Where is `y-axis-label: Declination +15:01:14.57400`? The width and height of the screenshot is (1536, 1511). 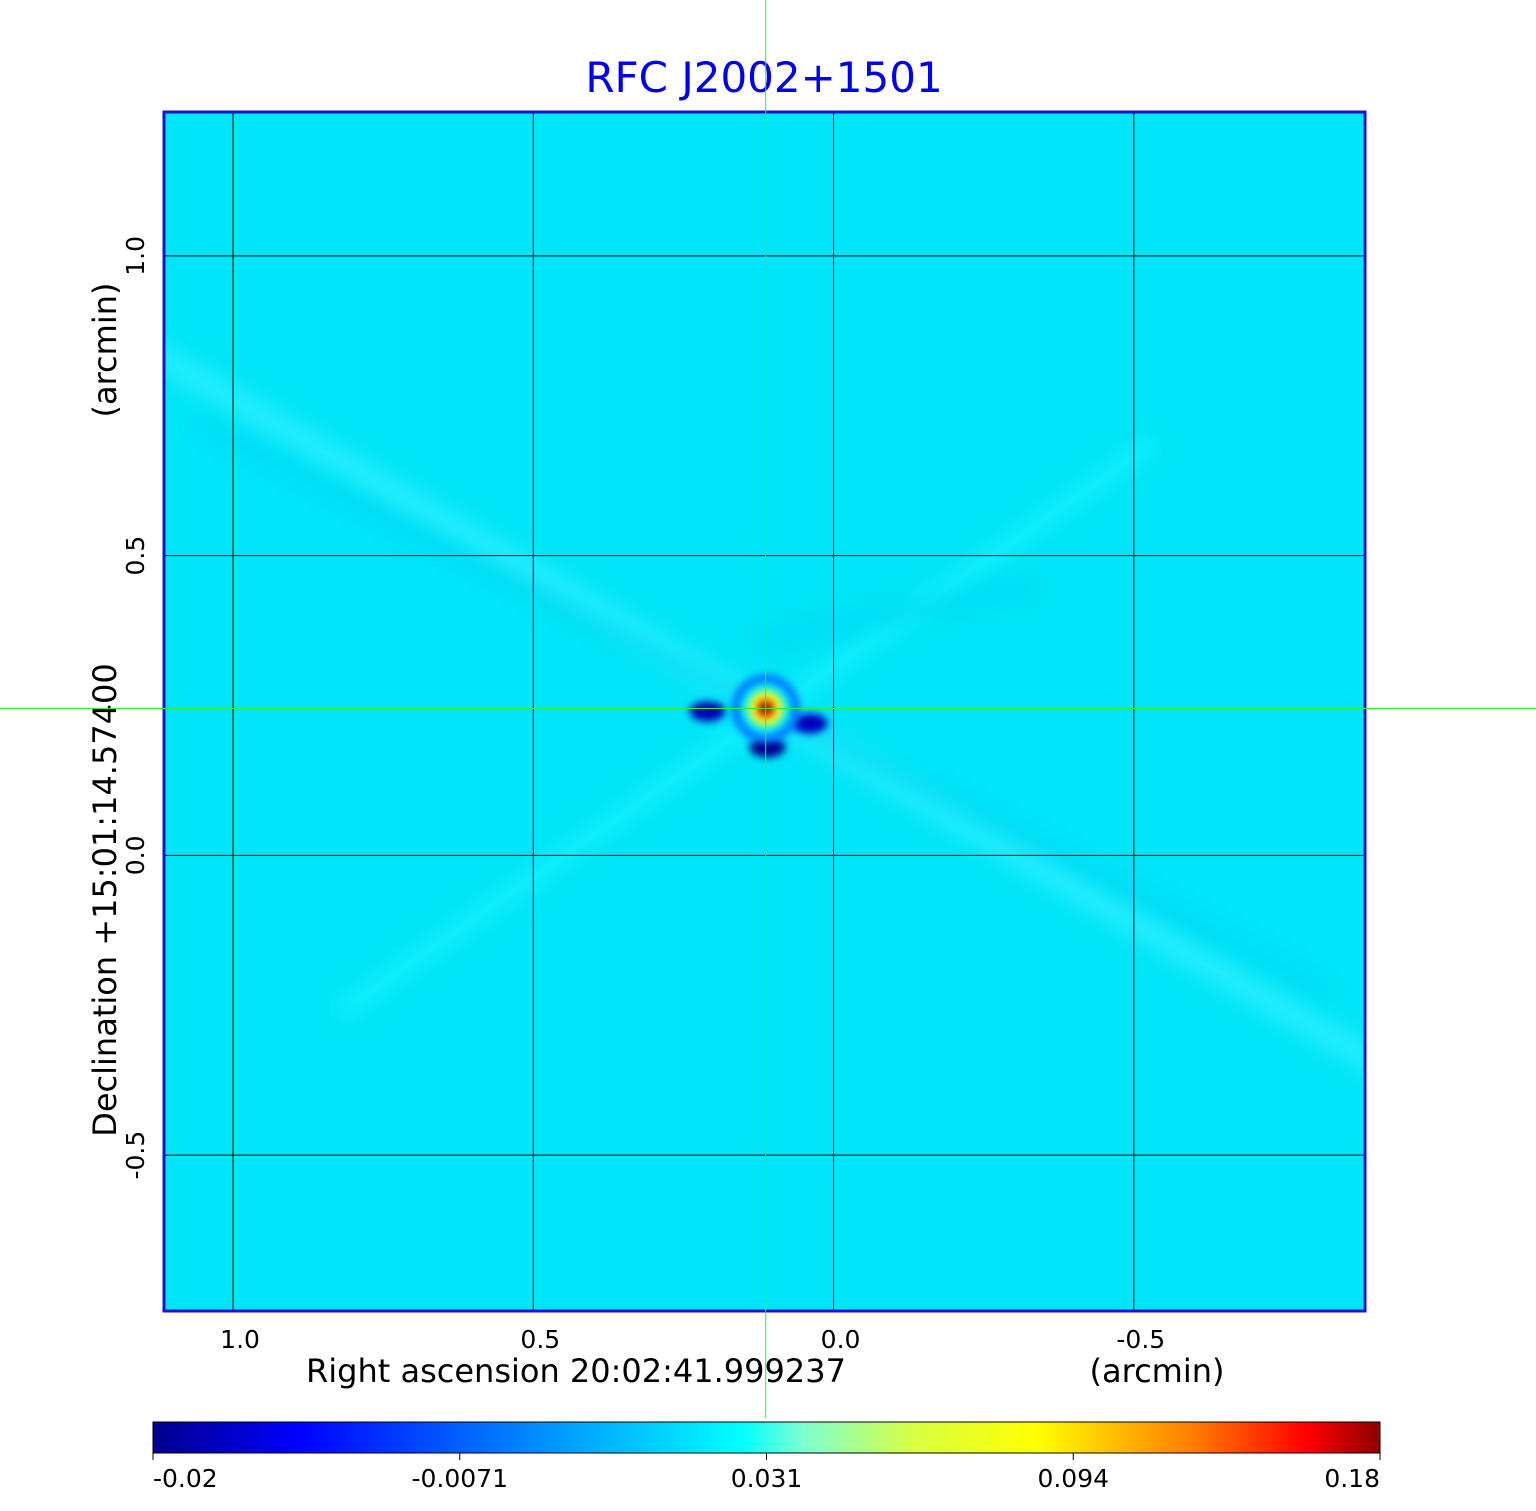 y-axis-label: Declination +15:01:14.57400 is located at coordinates (105, 900).